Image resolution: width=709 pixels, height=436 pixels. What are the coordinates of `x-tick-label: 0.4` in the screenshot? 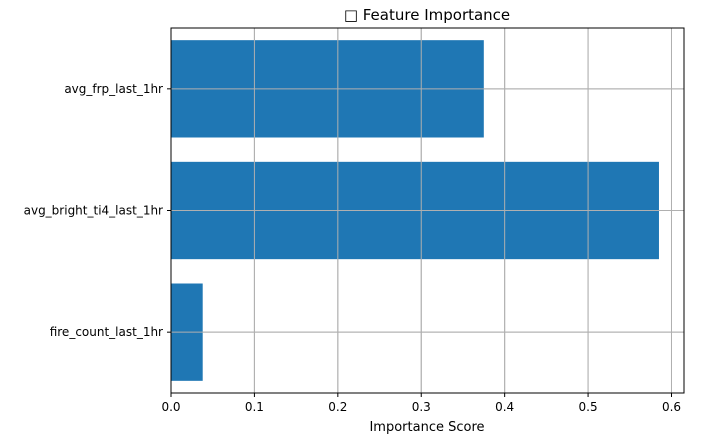 It's located at (504, 407).